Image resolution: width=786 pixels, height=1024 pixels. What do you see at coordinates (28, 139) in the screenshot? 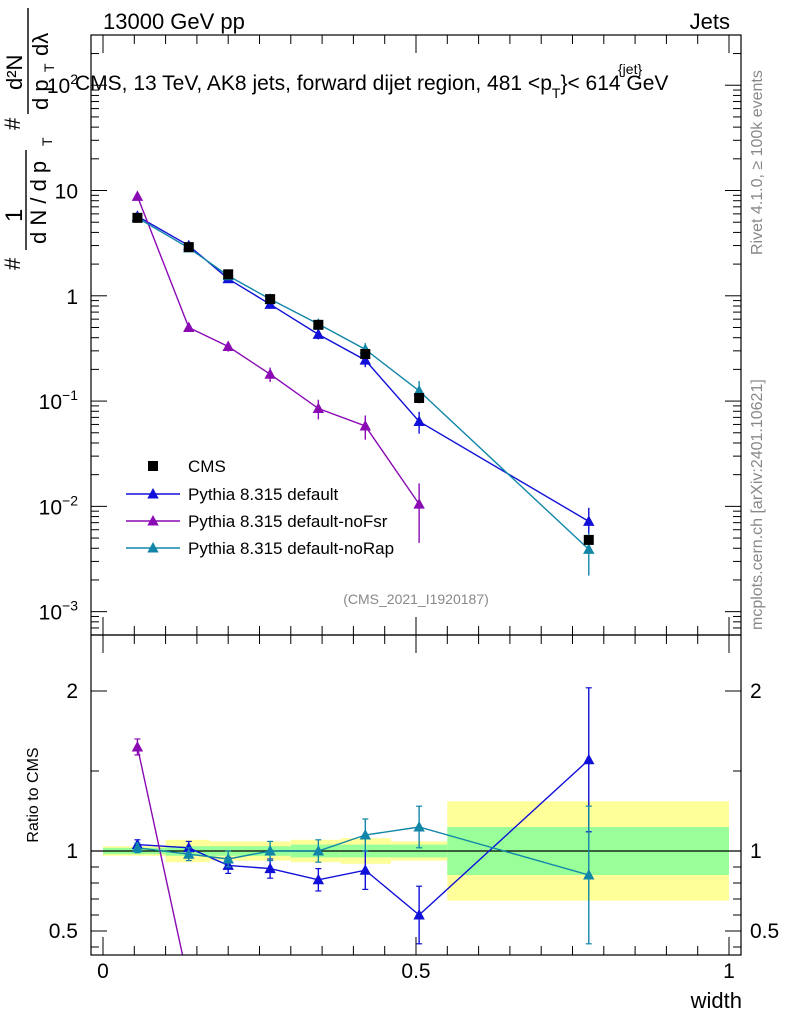
I see `y-axis-label: # 1 d N / d p T # d²N d p T dλ` at bounding box center [28, 139].